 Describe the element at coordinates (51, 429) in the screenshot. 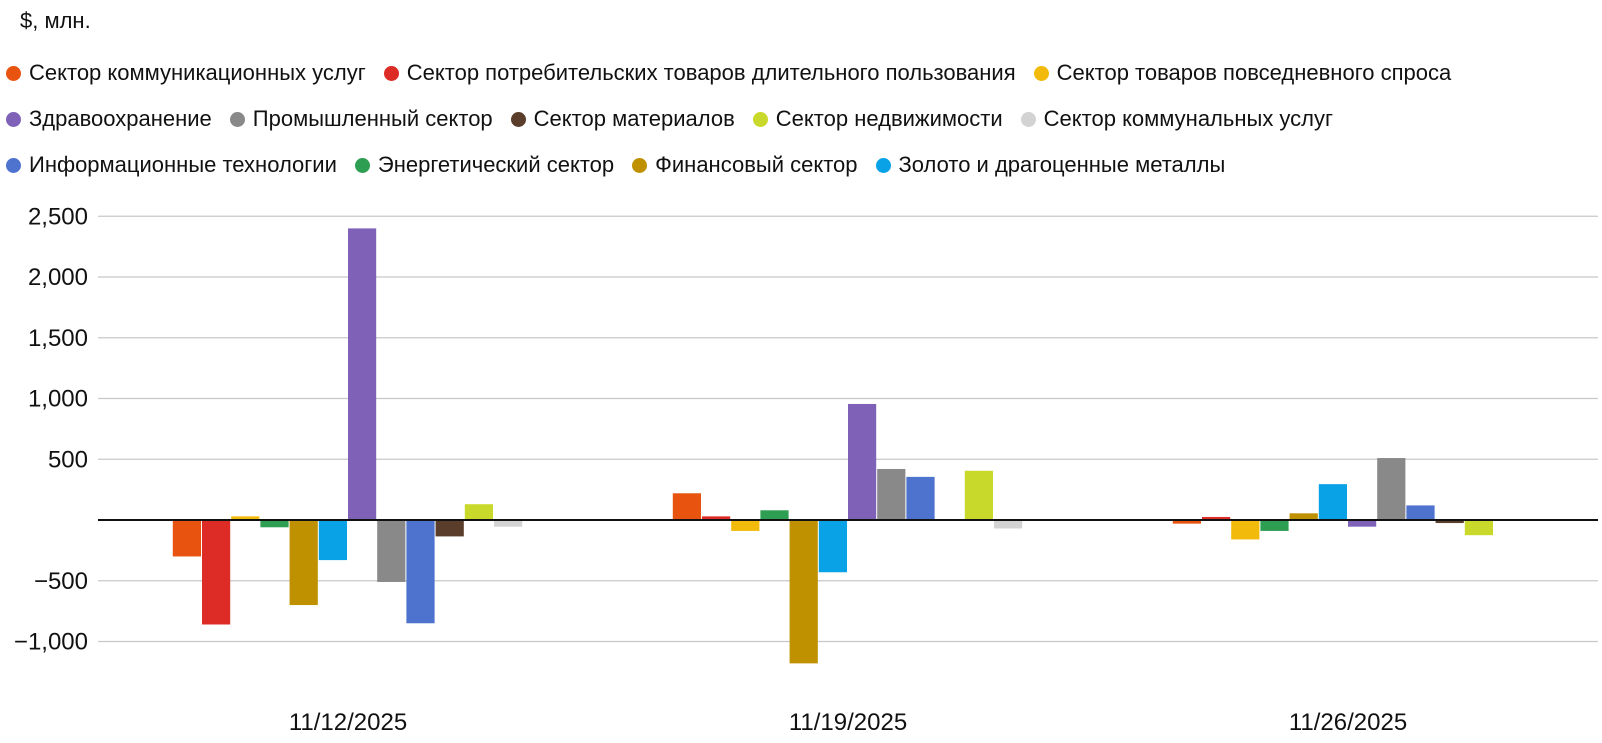

I see `y-axis-ticks: −1,000 −500 500 1,000 1,500 2,000 2,500` at that location.